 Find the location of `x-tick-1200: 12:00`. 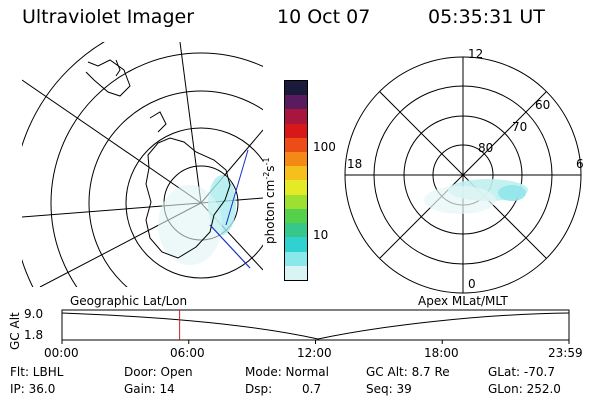

x-tick-1200: 12:00 is located at coordinates (314, 353).